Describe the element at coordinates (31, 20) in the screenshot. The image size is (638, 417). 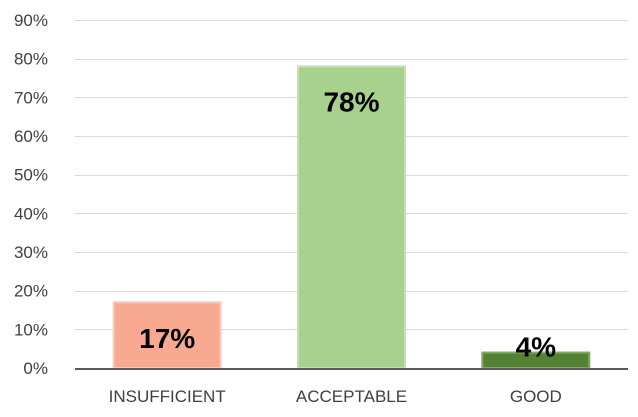
I see `y-tick-label: 90%` at that location.